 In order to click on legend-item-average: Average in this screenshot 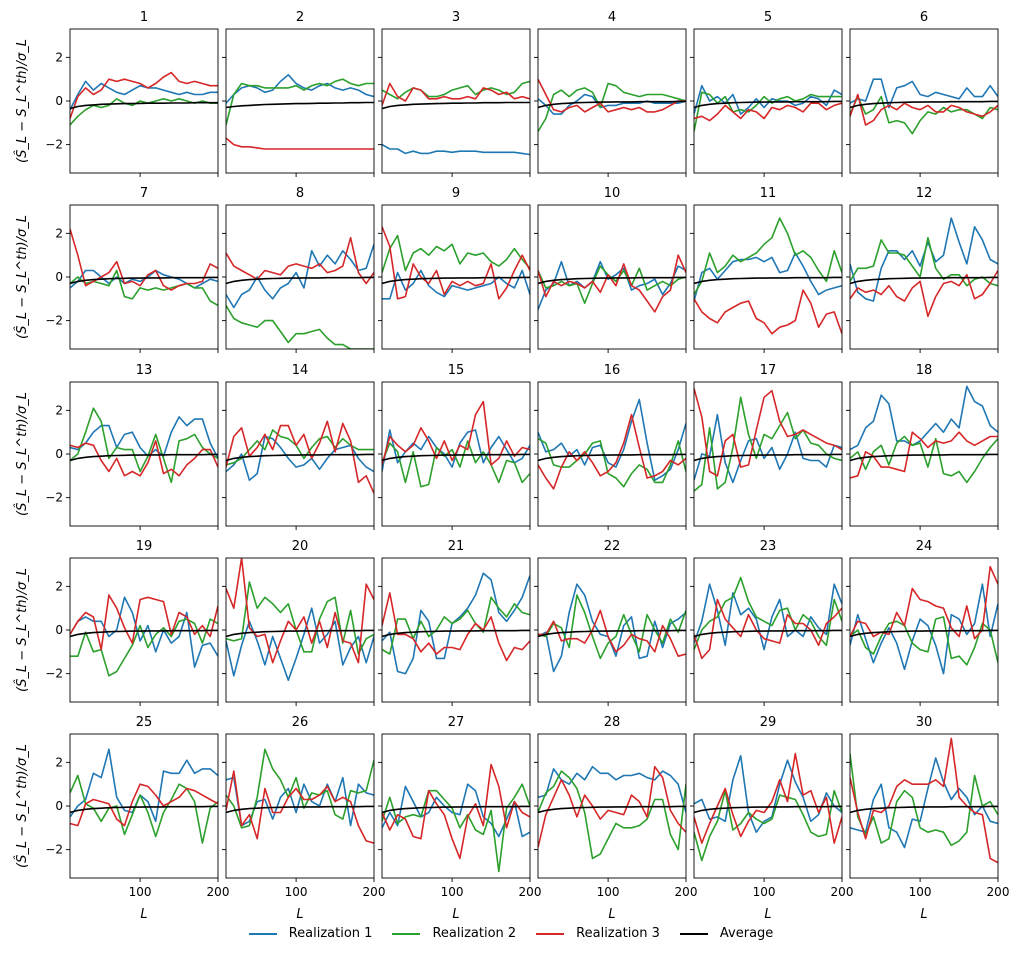, I will do `click(726, 933)`.